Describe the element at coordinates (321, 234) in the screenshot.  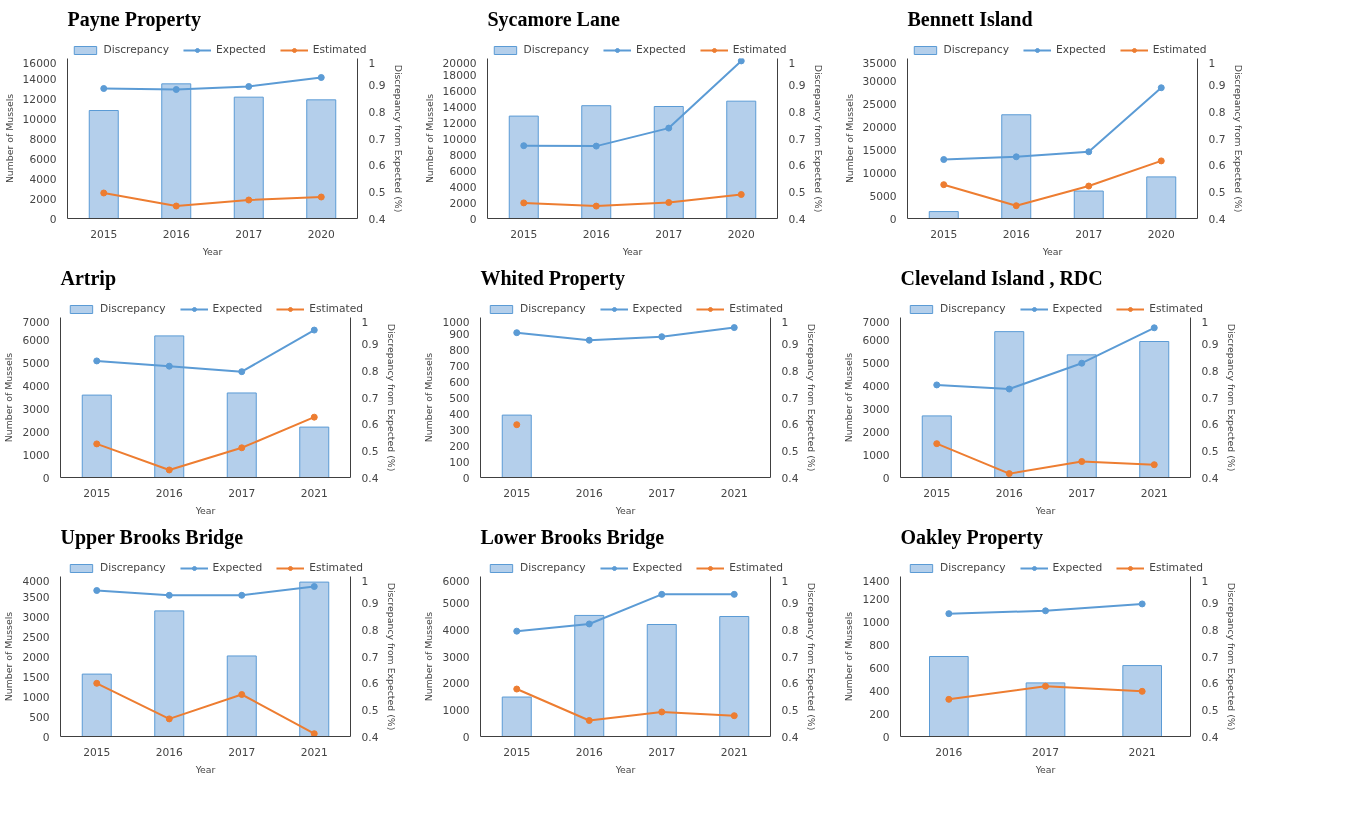
I see `x-tick-label: 2020` at that location.